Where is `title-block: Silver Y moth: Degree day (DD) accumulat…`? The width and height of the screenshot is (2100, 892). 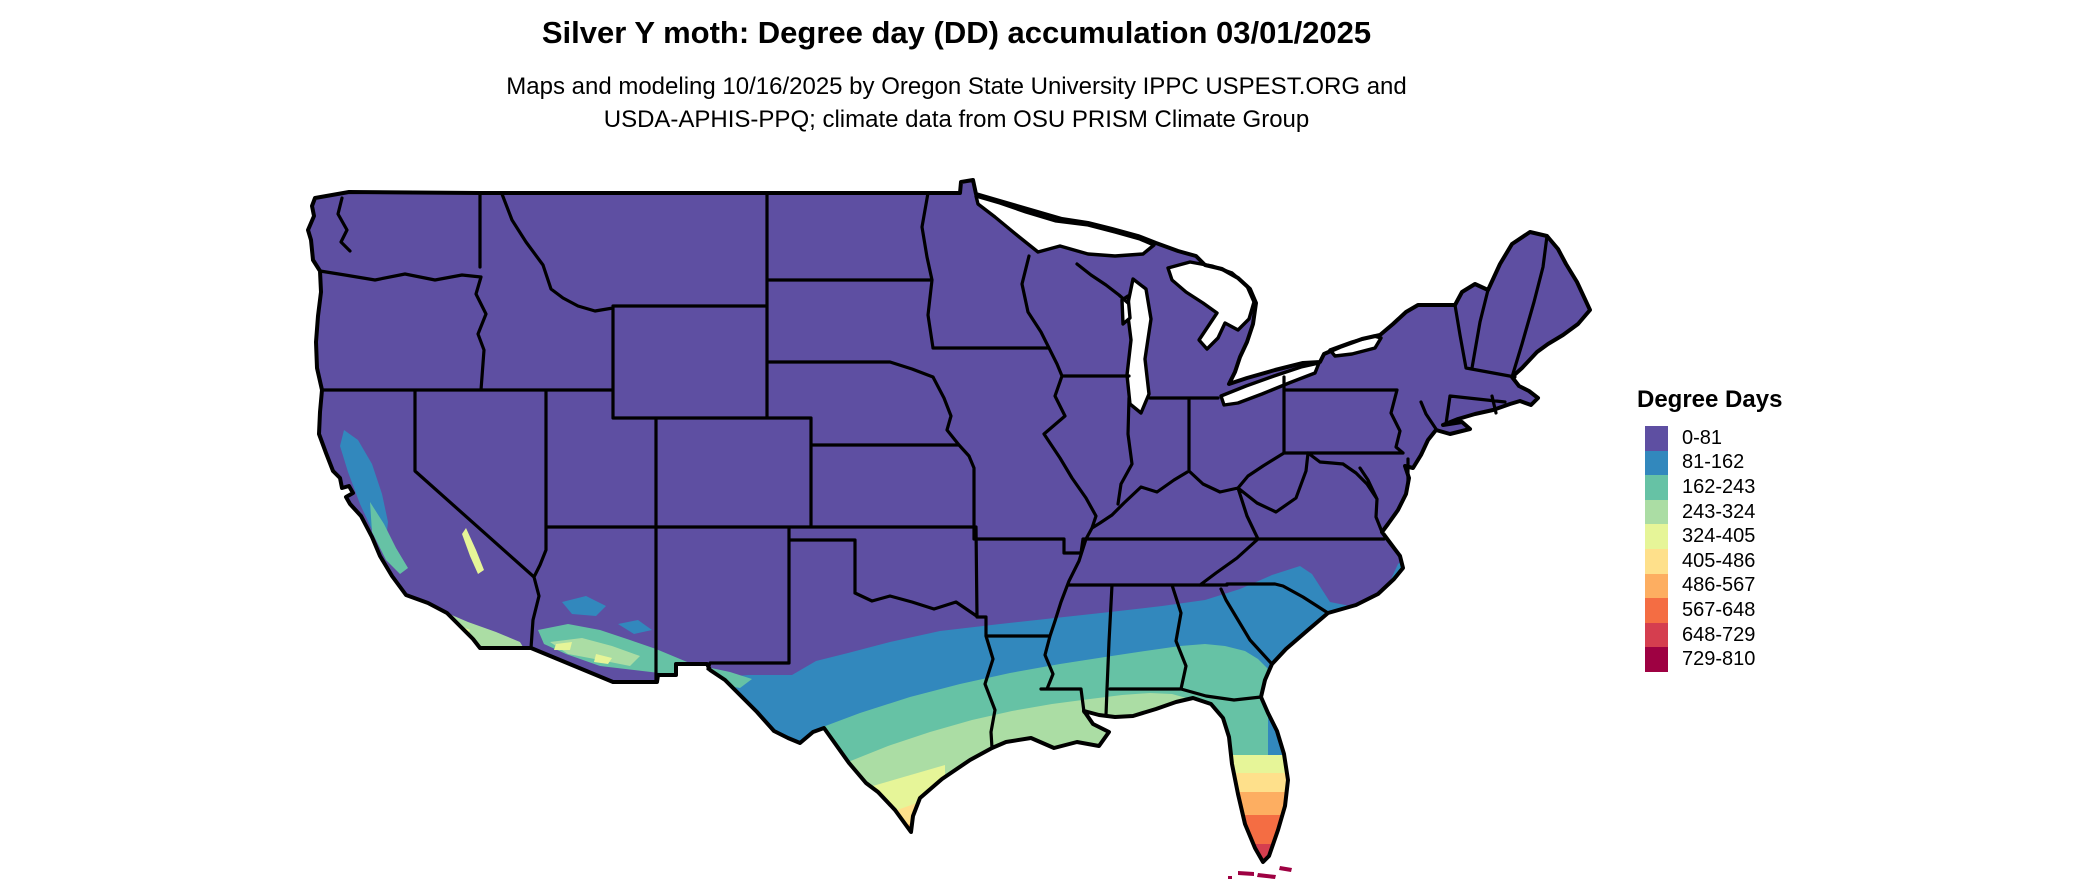
title-block: Silver Y moth: Degree day (DD) accumulat… is located at coordinates (956, 75).